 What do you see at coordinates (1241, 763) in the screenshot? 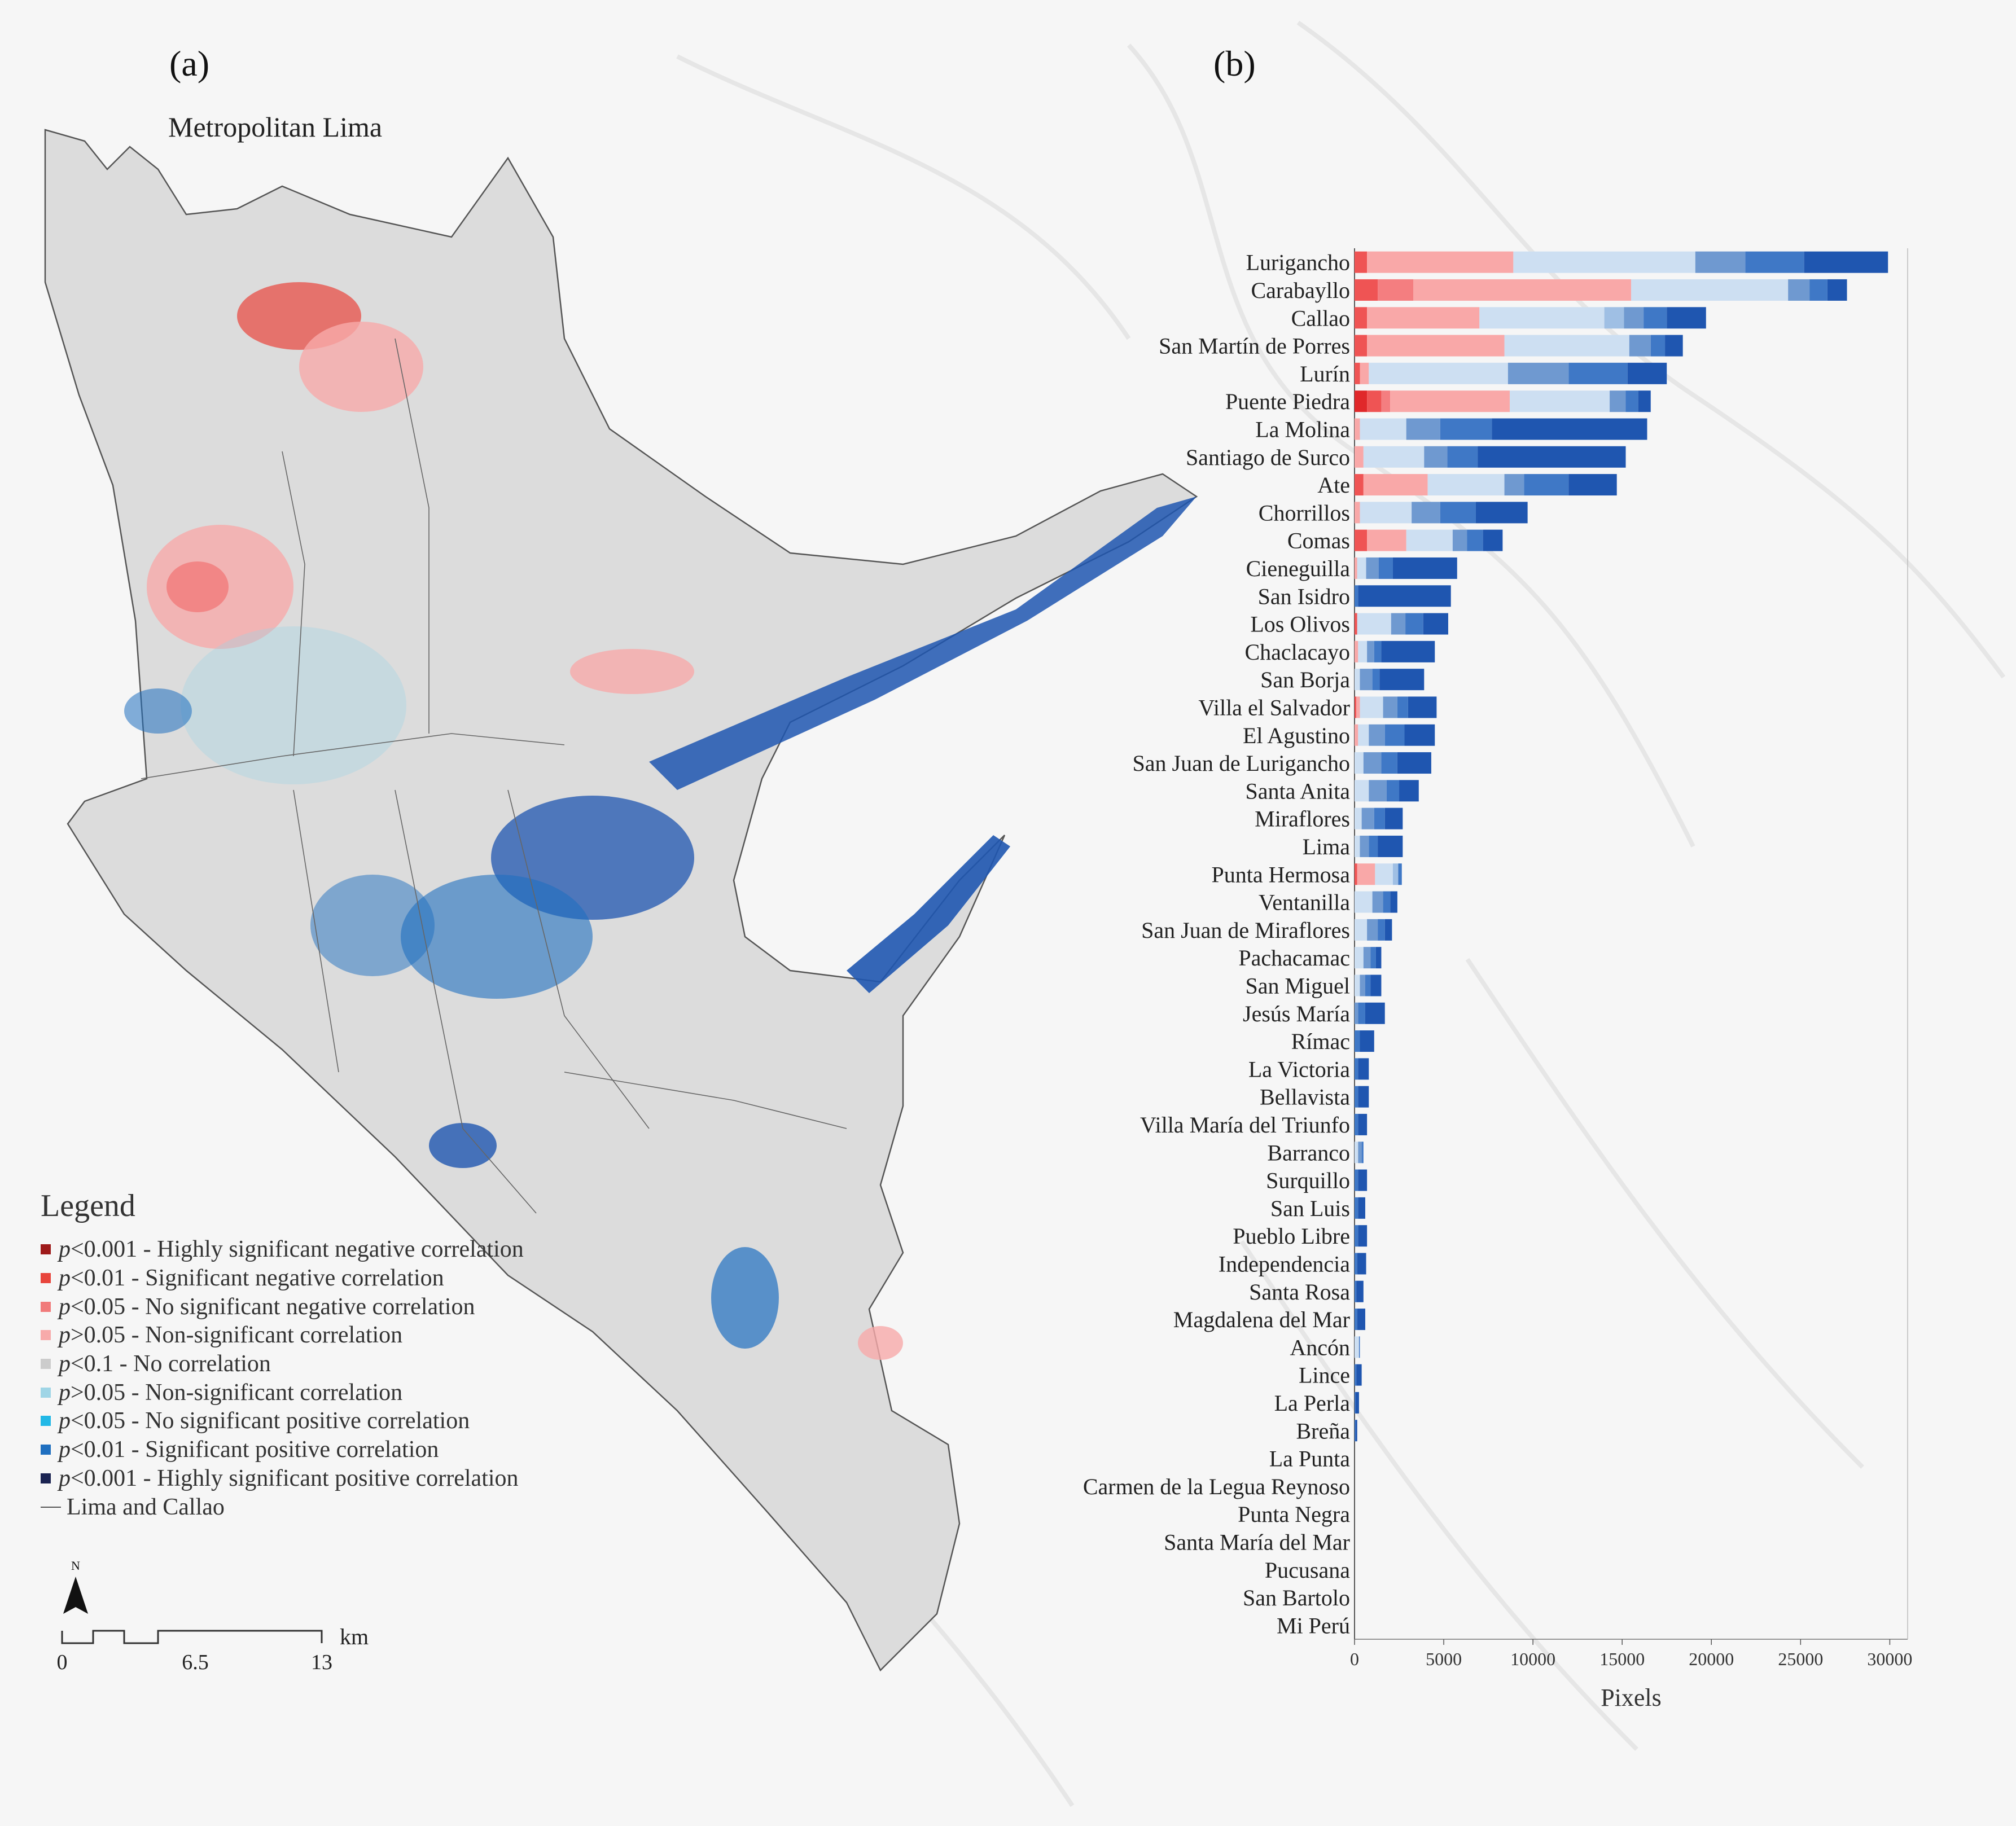
I see `category-label: San Juan de Lurigancho` at bounding box center [1241, 763].